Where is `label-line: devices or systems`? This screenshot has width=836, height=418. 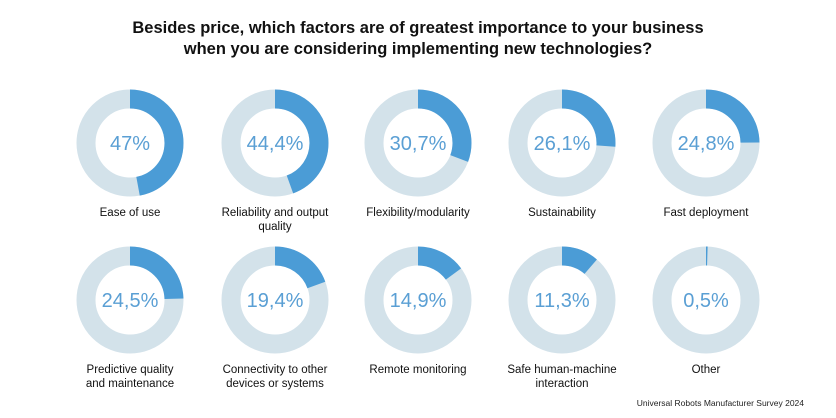
label-line: devices or systems is located at coordinates (275, 384).